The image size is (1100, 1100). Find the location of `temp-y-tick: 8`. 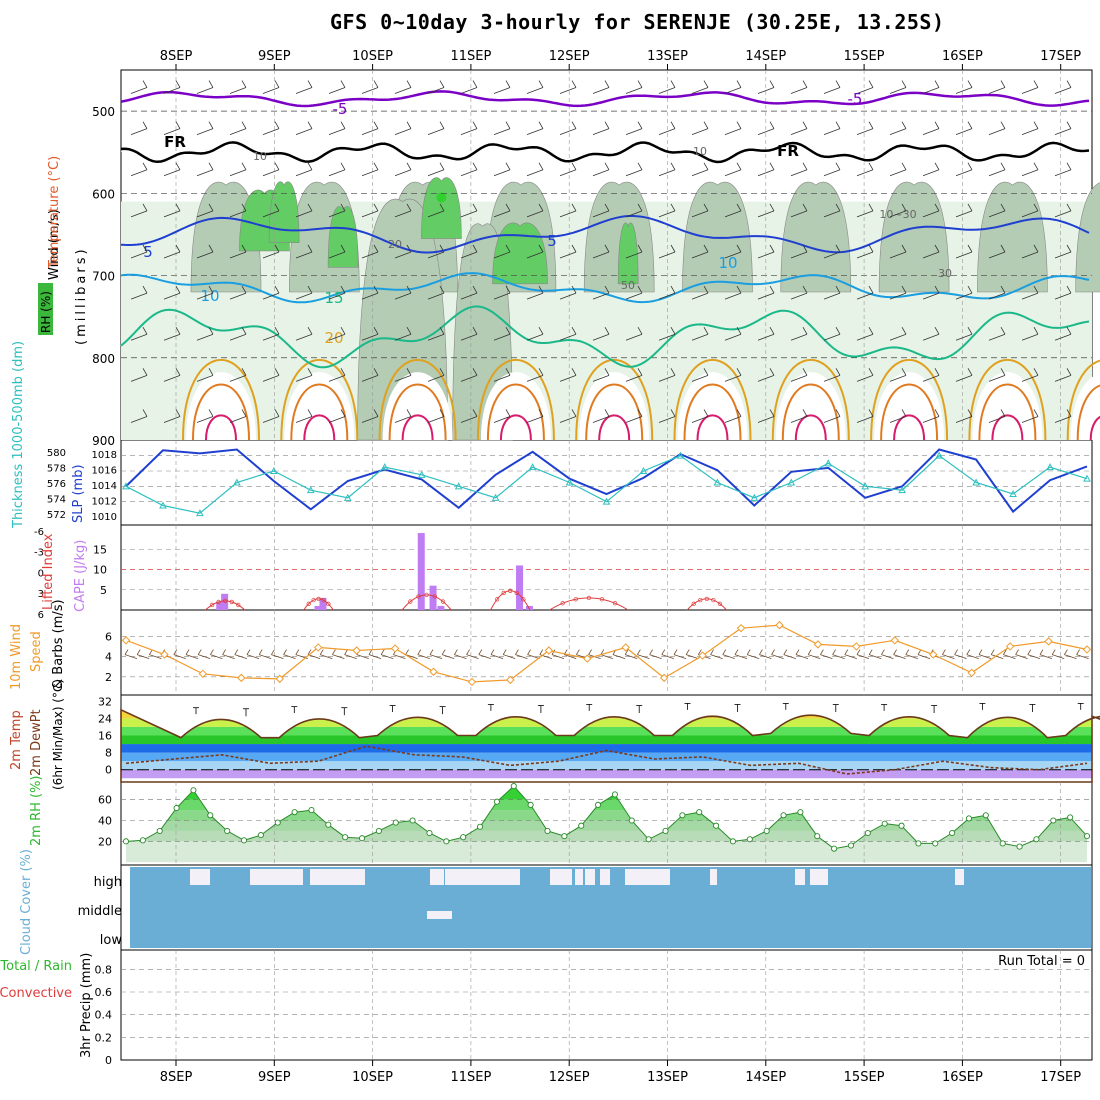

temp-y-tick: 8 is located at coordinates (108, 753).